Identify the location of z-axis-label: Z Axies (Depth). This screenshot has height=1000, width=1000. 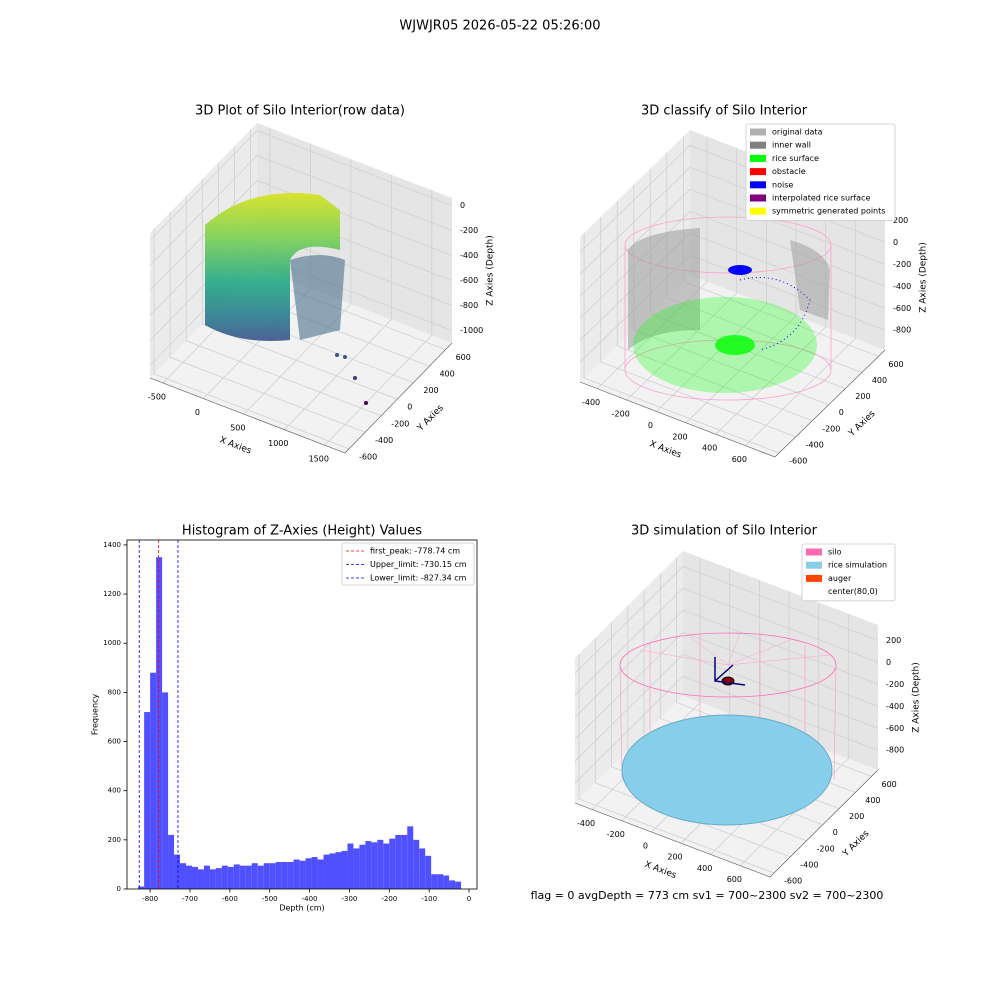
(491, 270).